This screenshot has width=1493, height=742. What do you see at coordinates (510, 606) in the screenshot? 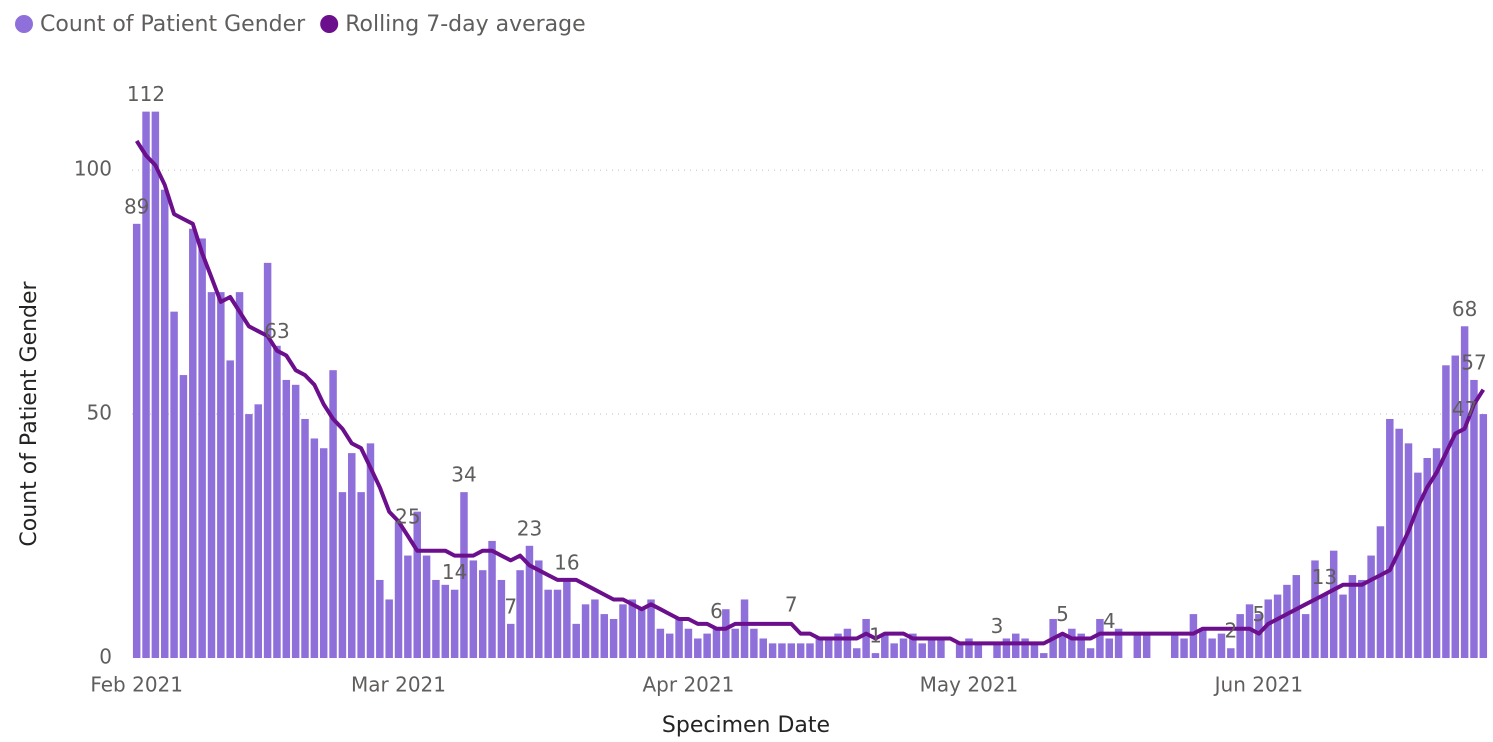
I see `data-label: 7` at bounding box center [510, 606].